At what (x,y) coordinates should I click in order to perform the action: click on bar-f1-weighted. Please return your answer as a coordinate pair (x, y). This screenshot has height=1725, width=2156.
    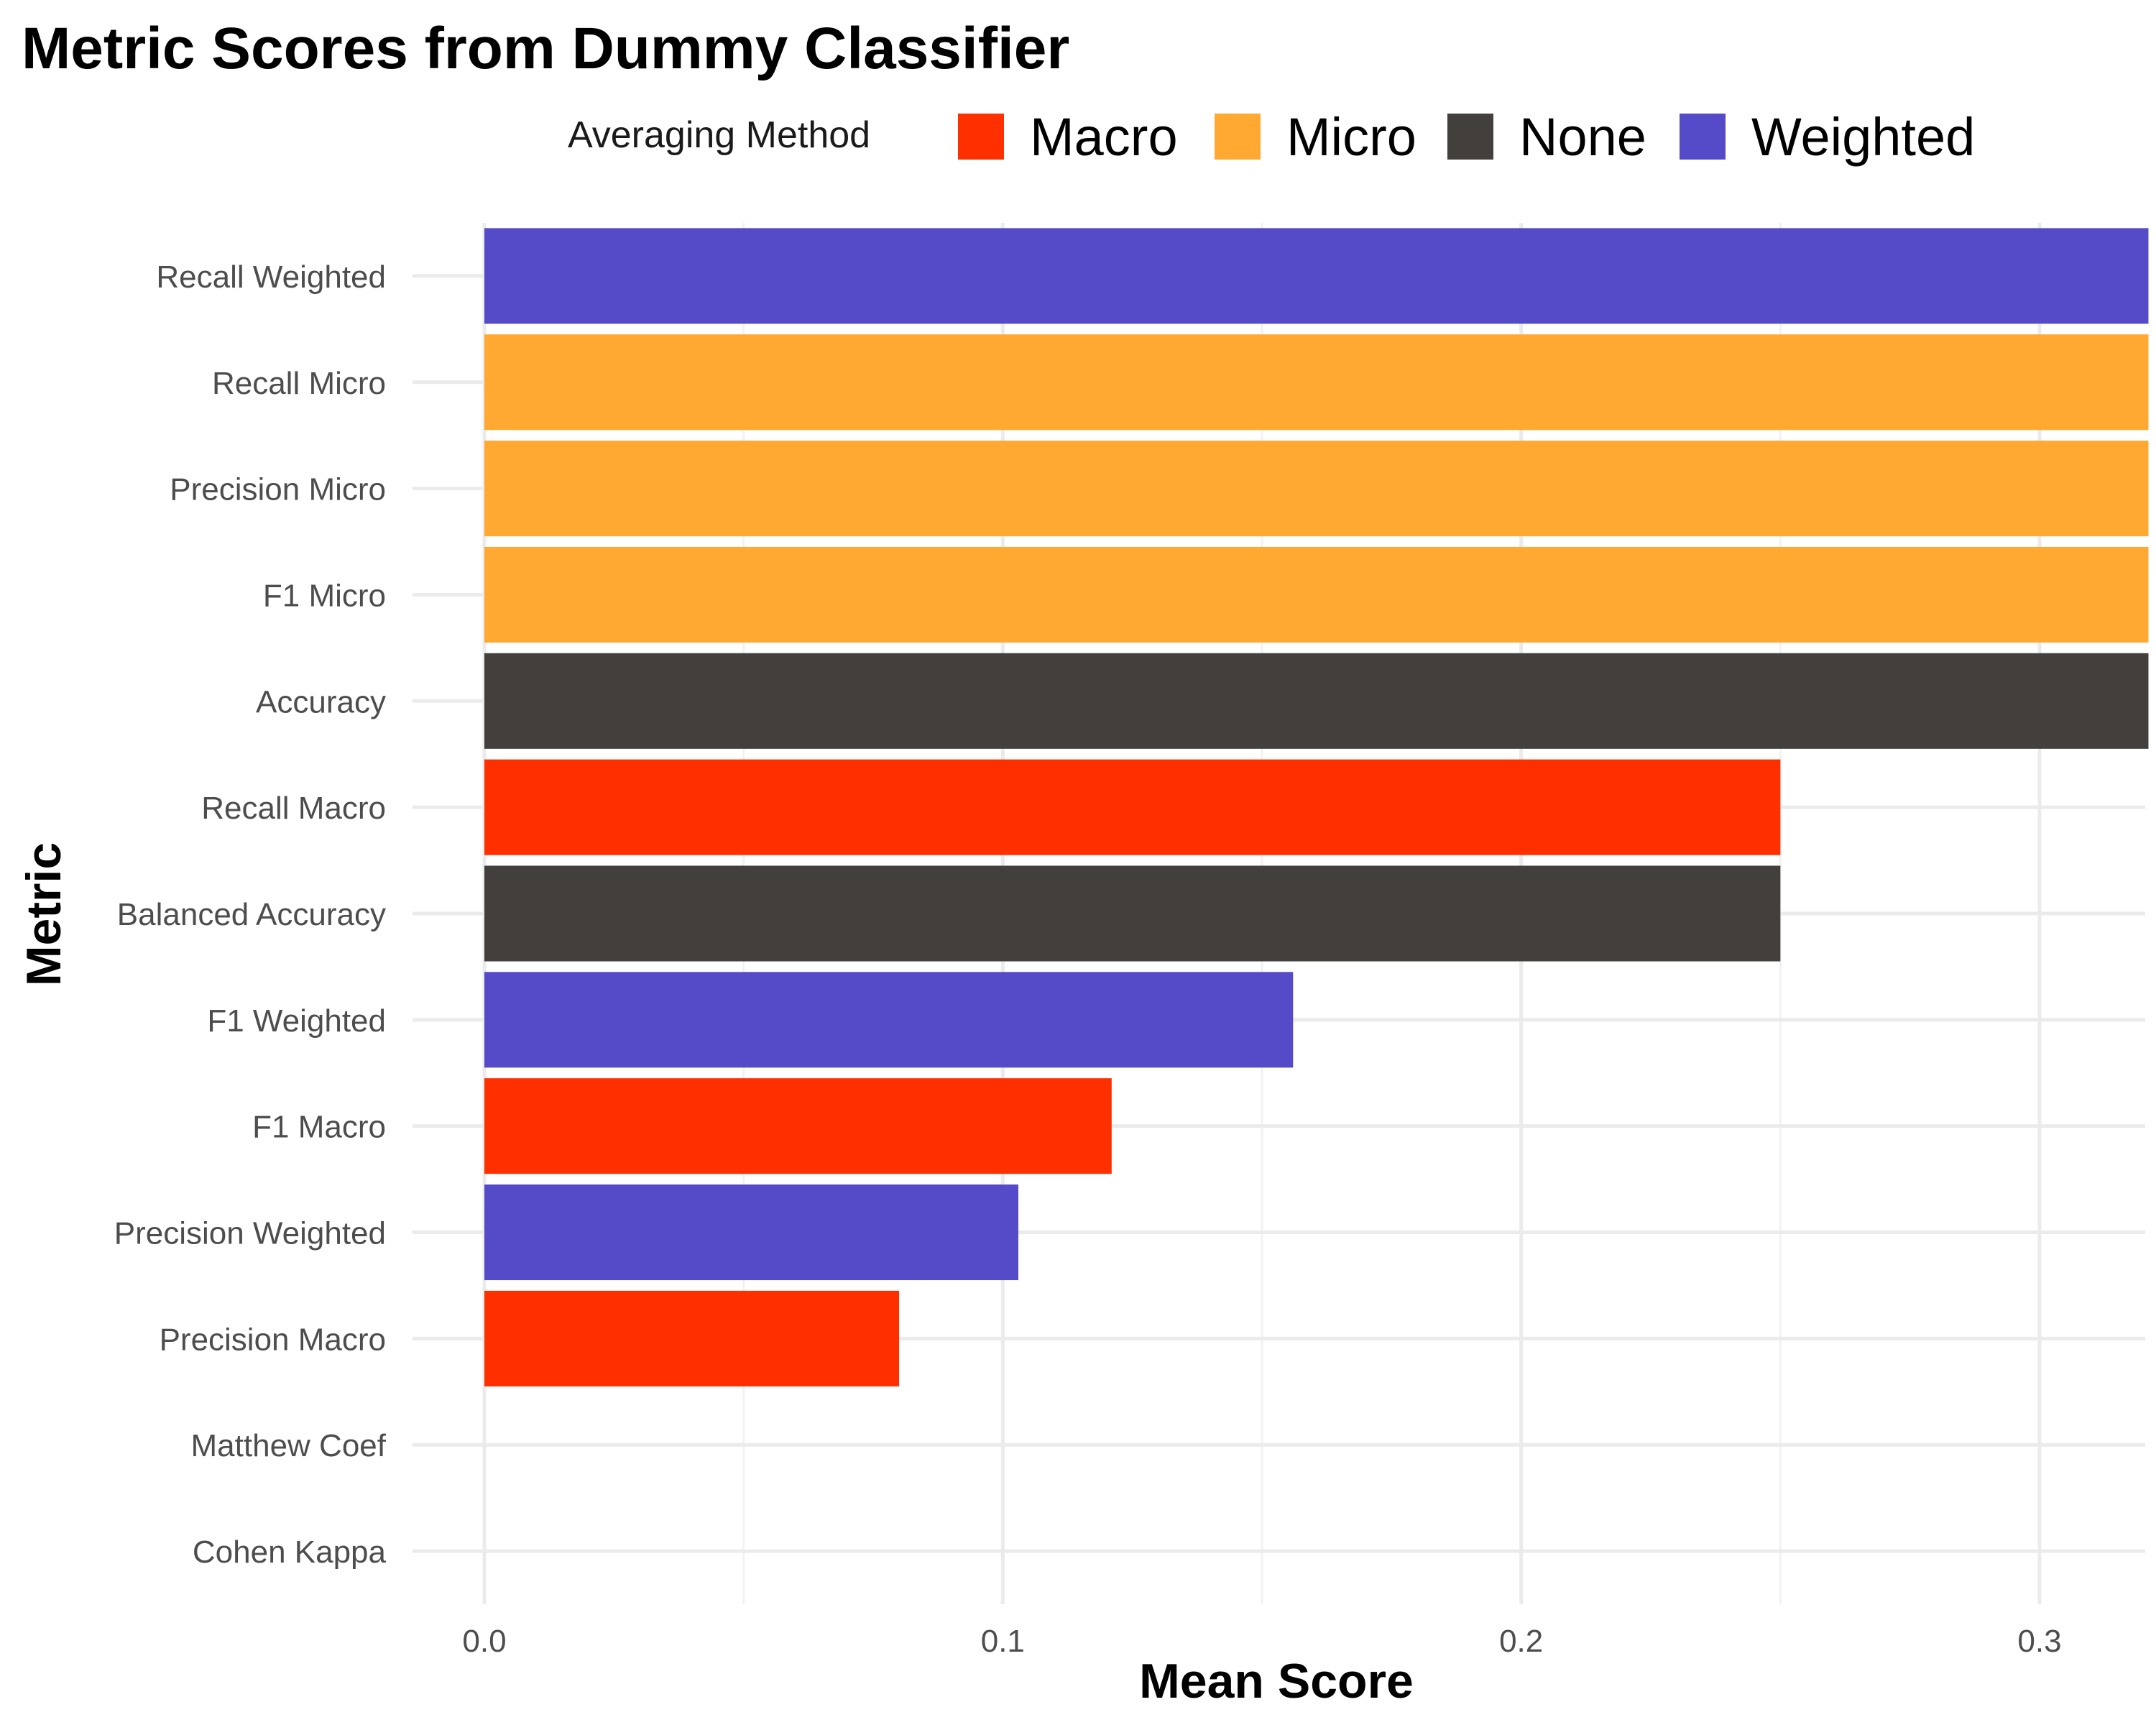
    Looking at the image, I should click on (889, 1020).